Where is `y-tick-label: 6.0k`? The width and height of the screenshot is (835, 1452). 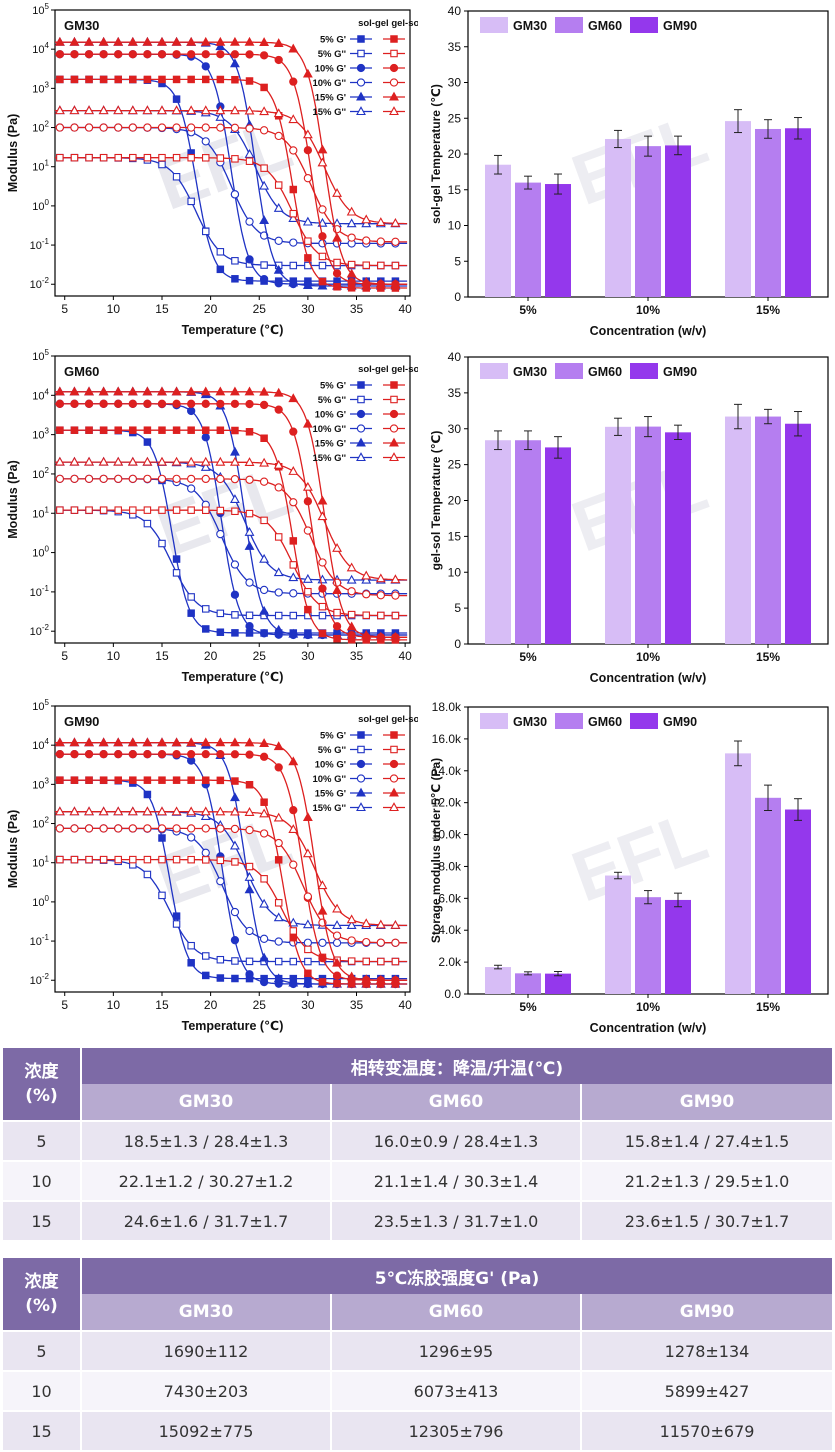 y-tick-label: 6.0k is located at coordinates (450, 898).